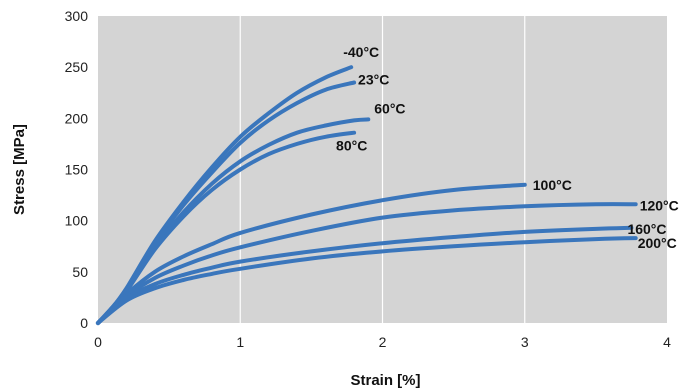 This screenshot has height=392, width=681. What do you see at coordinates (667, 342) in the screenshot?
I see `x-tick-label: 4` at bounding box center [667, 342].